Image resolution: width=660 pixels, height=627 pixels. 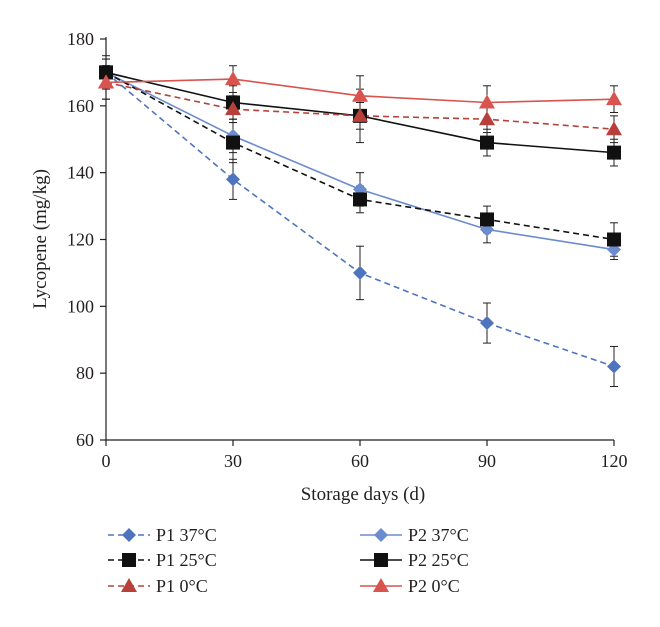 I want to click on x-tick-label: 90, so click(x=487, y=461).